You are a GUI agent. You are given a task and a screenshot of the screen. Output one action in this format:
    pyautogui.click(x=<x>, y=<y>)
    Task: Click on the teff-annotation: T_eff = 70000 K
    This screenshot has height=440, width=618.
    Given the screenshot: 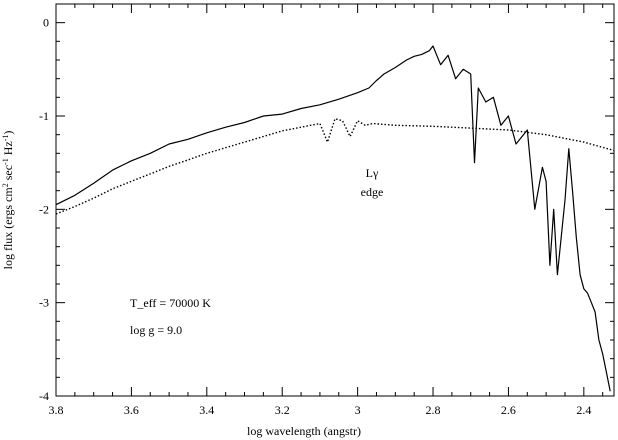 What is the action you would take?
    pyautogui.click(x=170, y=303)
    